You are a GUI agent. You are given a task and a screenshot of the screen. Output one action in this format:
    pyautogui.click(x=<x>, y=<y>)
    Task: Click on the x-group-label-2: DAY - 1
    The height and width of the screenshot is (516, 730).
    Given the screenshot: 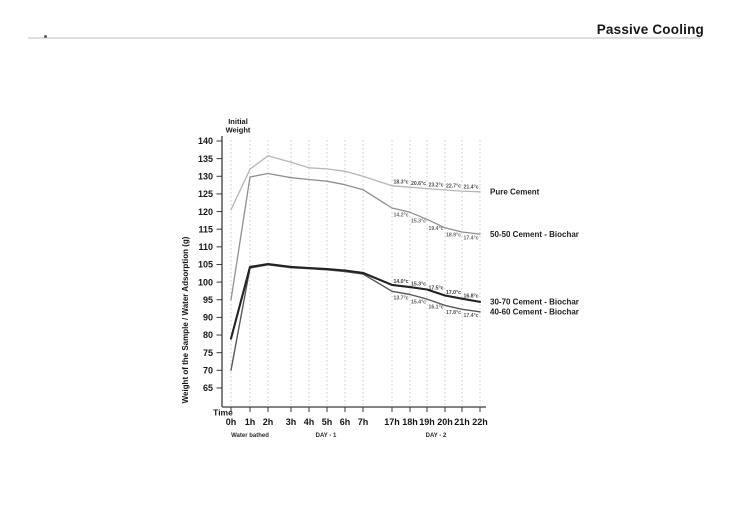 What is the action you would take?
    pyautogui.click(x=326, y=436)
    